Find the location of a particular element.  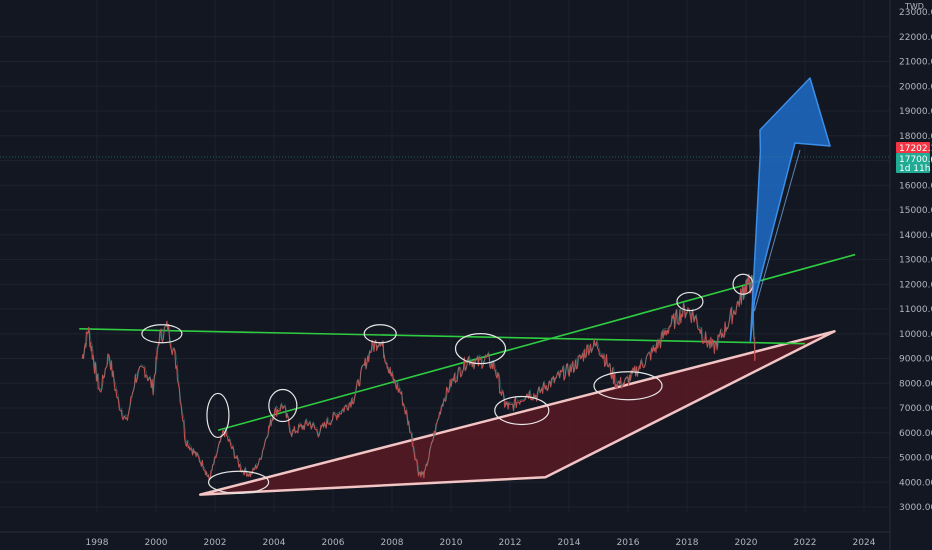

y-tick-label: 11000.00 is located at coordinates (915, 310).